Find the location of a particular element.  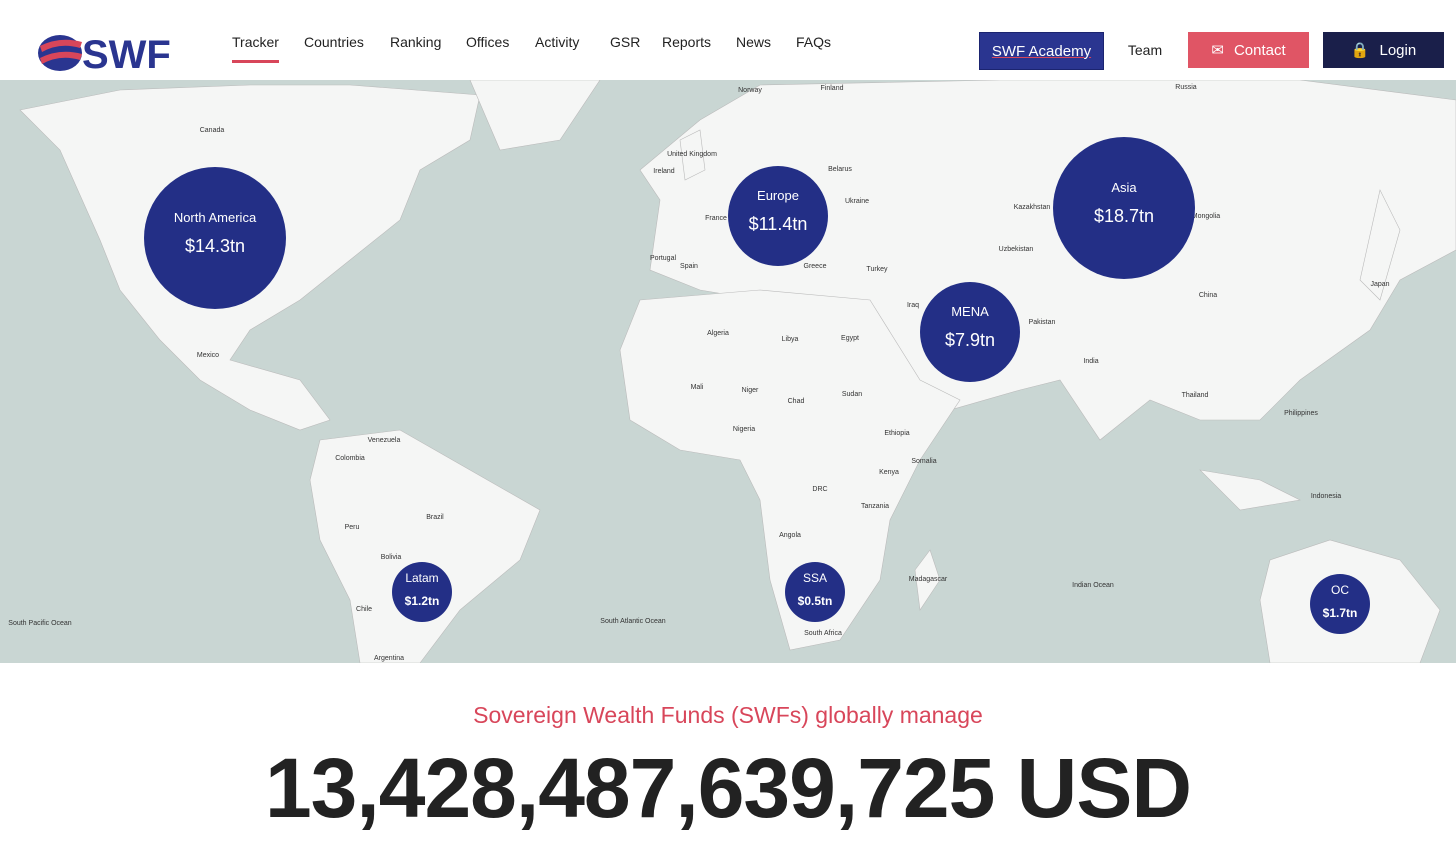

map-label: Chile is located at coordinates (364, 609).